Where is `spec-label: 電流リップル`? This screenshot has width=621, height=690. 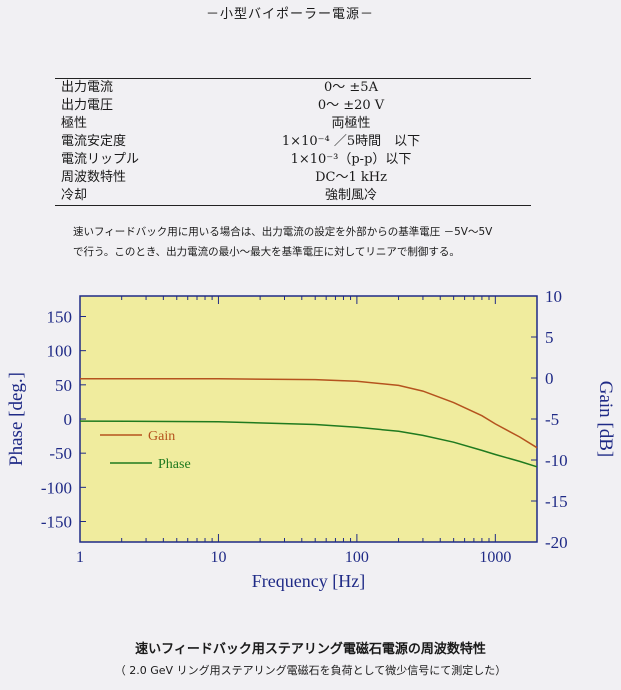
spec-label: 電流リップル is located at coordinates (100, 159).